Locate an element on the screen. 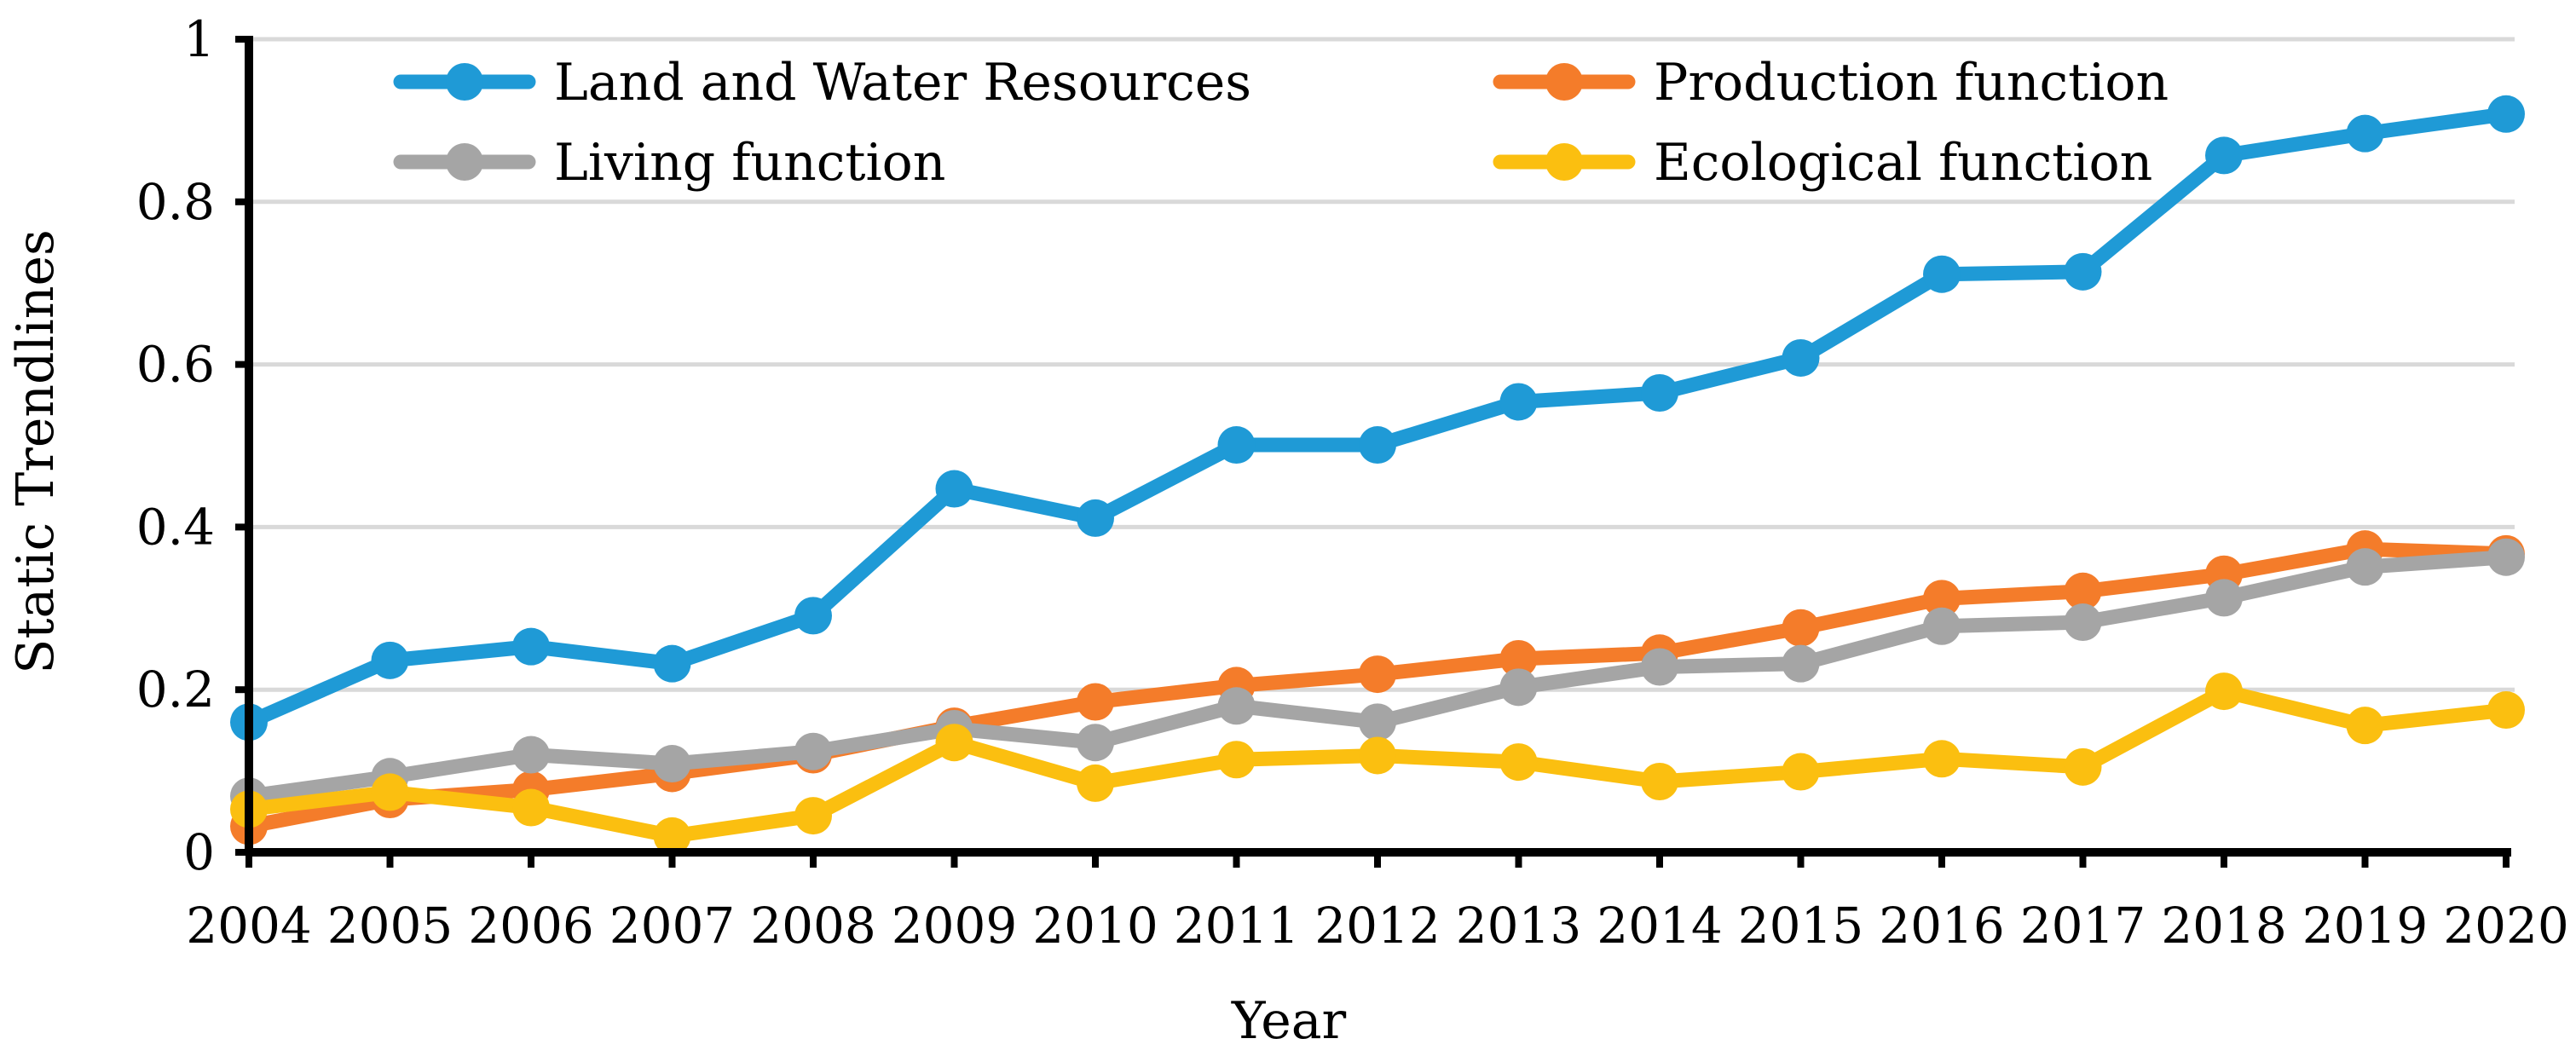 The height and width of the screenshot is (1056, 2576). y-tick-label: 0 is located at coordinates (199, 852).